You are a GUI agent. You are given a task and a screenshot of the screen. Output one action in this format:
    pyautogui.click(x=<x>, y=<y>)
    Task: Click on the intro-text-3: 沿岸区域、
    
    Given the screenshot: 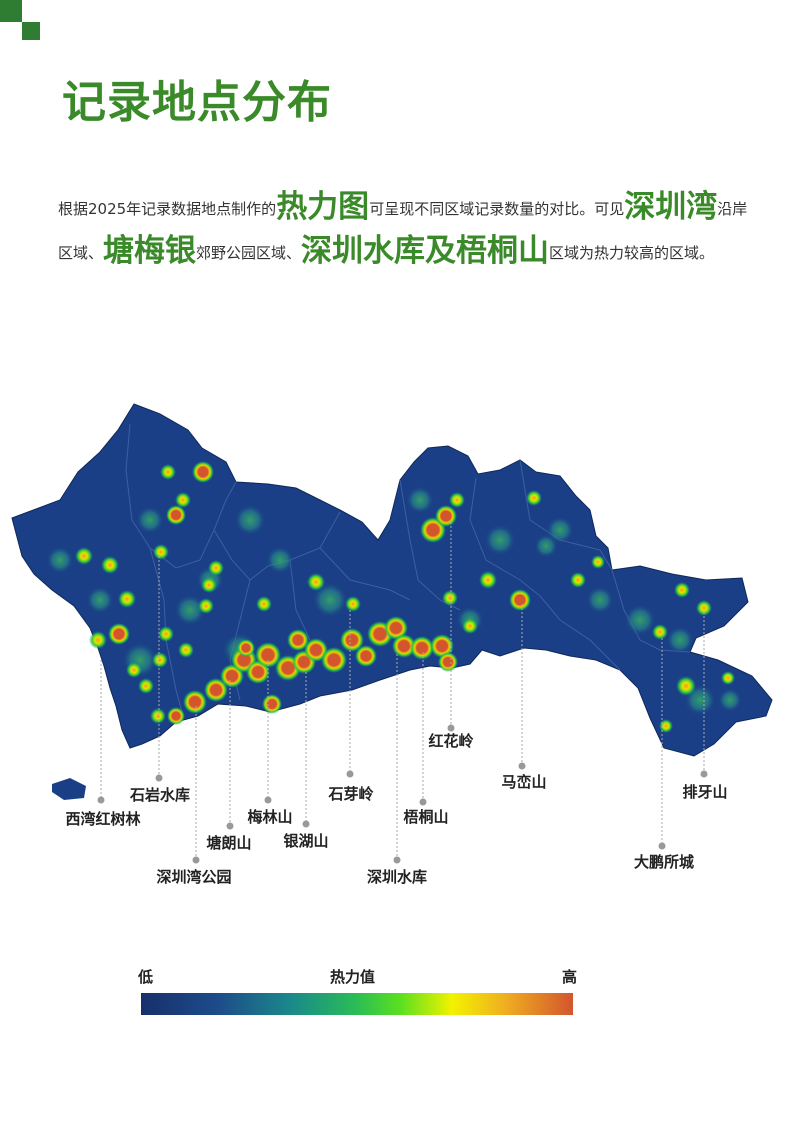 What is the action you would take?
    pyautogui.click(x=403, y=231)
    